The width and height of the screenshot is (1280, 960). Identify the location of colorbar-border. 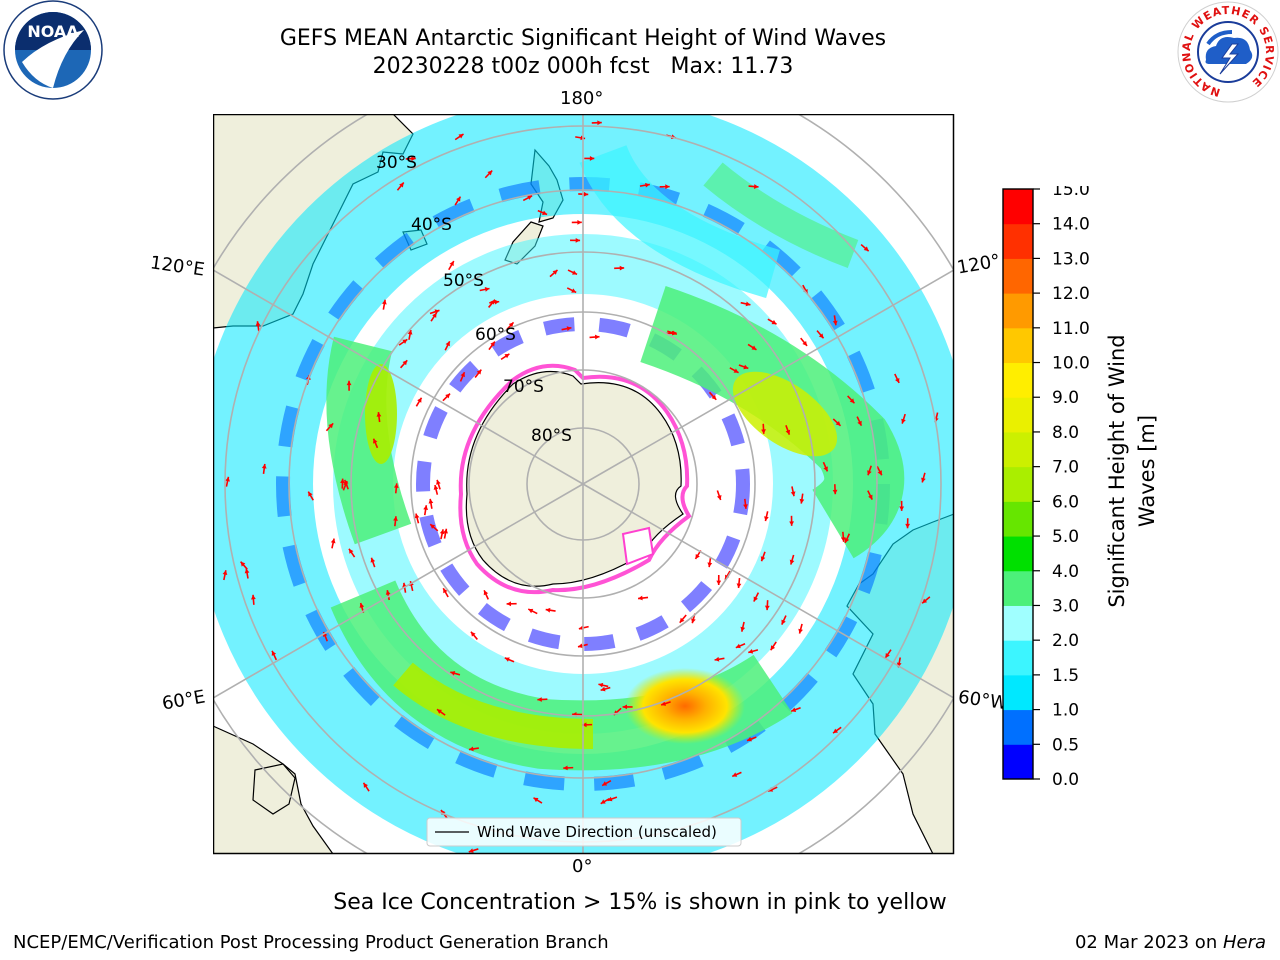
(1018, 484).